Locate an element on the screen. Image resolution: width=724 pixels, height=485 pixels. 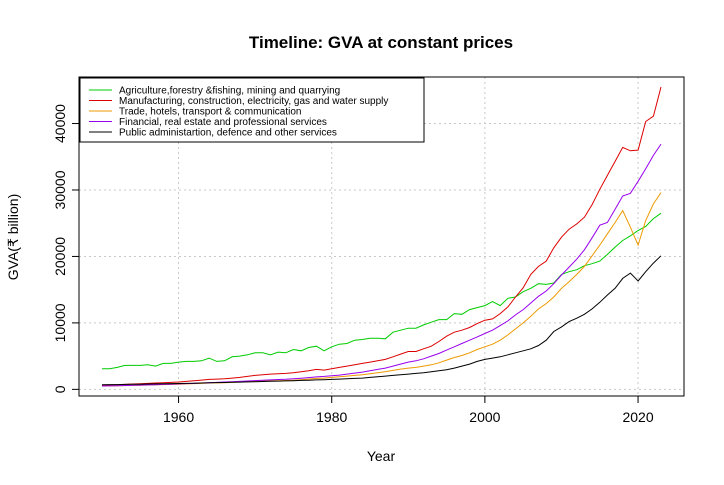
x-axis-label: Year is located at coordinates (381, 456).